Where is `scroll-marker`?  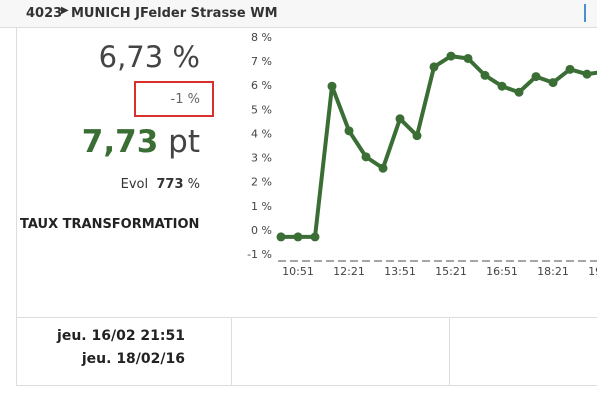
scroll-marker is located at coordinates (585, 13).